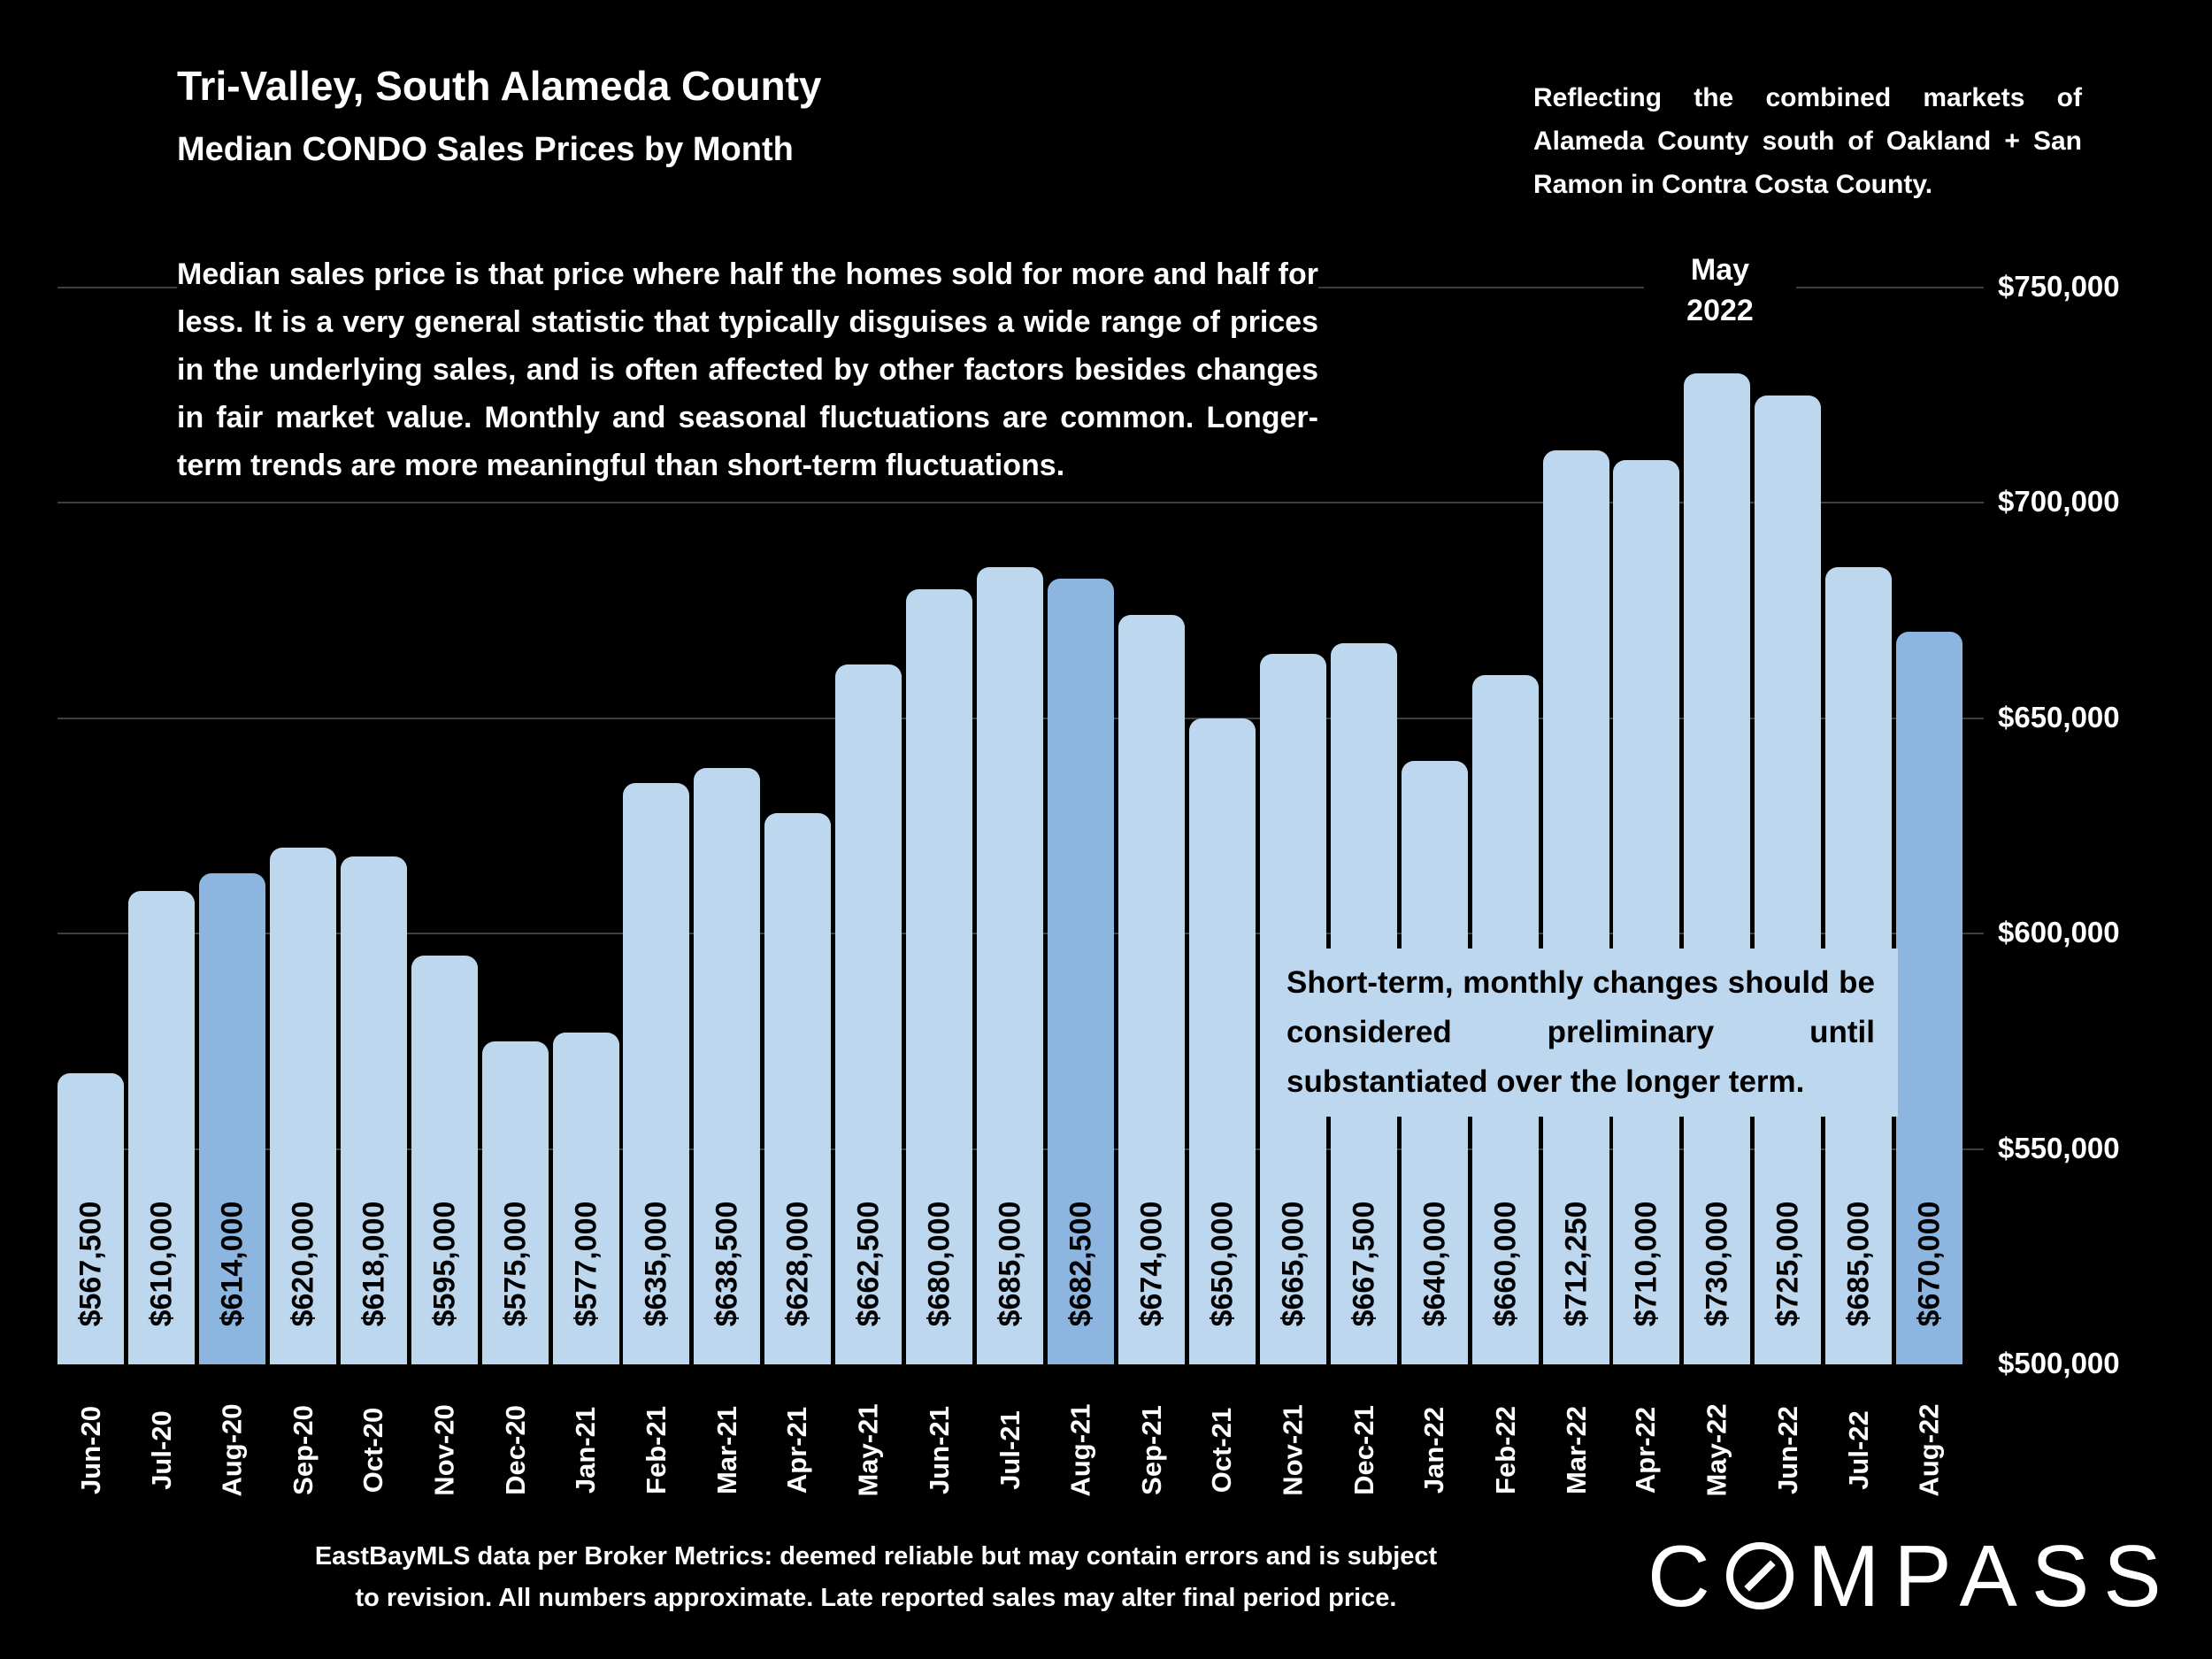  I want to click on bar-value-label: $665,000, so click(1293, 1264).